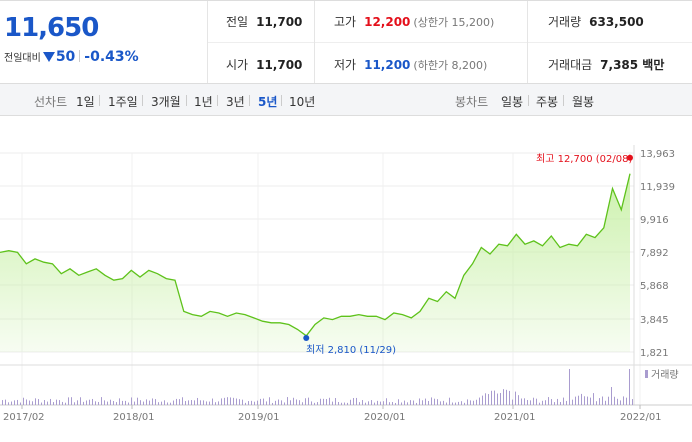 The image size is (692, 442). I want to click on open-value: 11,700, so click(279, 65).